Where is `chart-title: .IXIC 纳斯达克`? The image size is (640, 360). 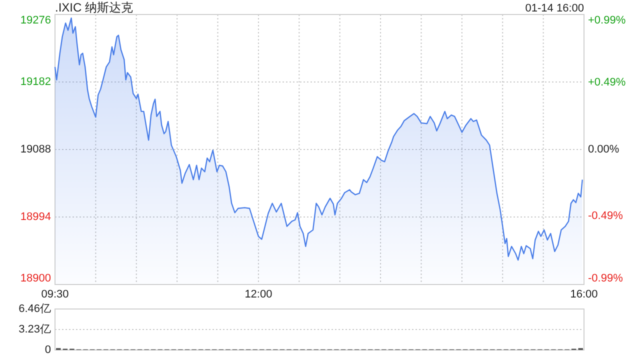
chart-title: .IXIC 纳斯达克 is located at coordinates (94, 7).